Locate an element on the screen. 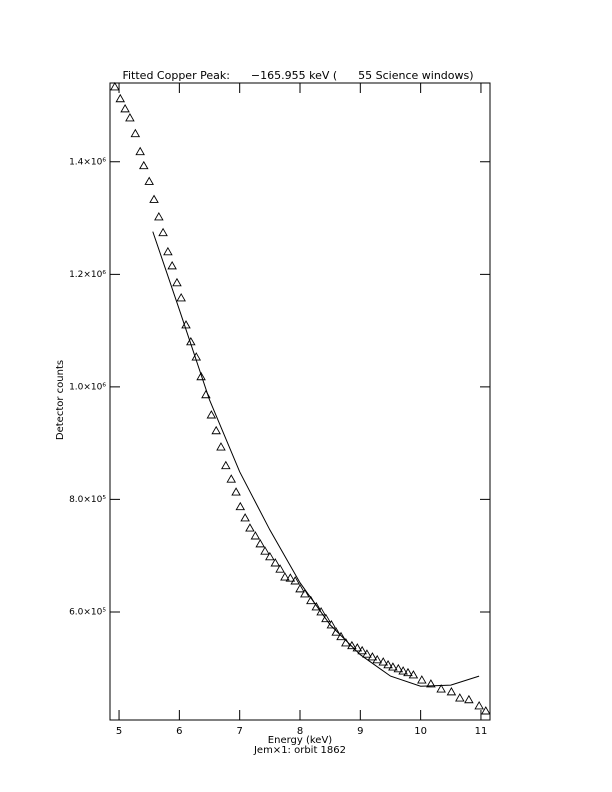  x-tick-label: 6 is located at coordinates (179, 731).